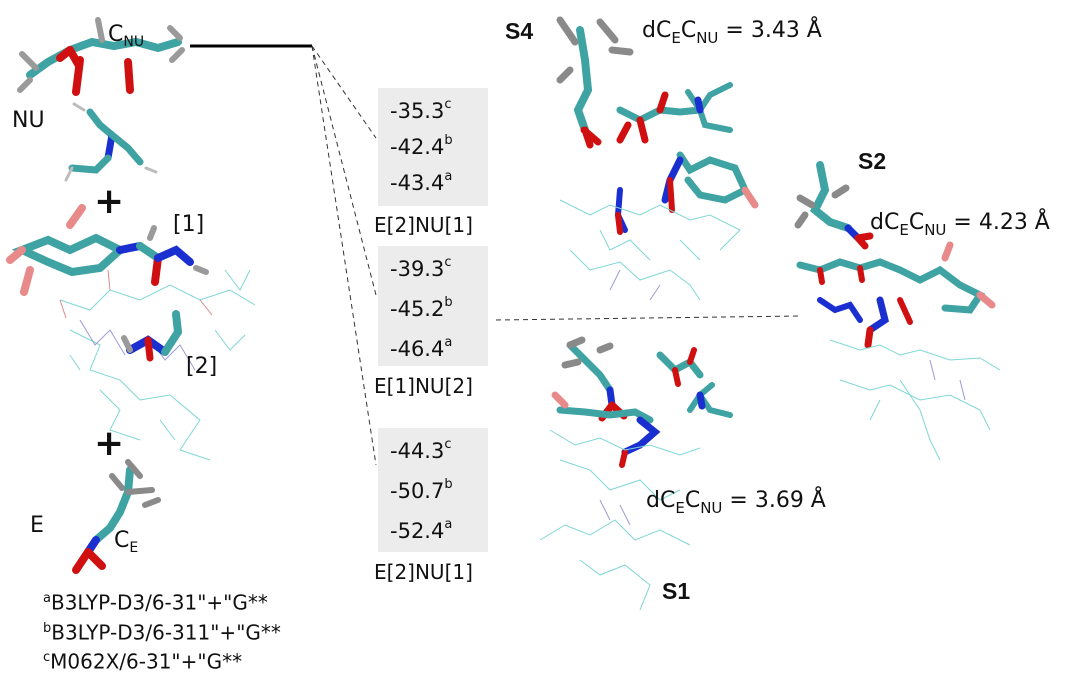 The width and height of the screenshot is (1078, 674). Describe the element at coordinates (519, 31) in the screenshot. I see `s4-label: S4` at that location.